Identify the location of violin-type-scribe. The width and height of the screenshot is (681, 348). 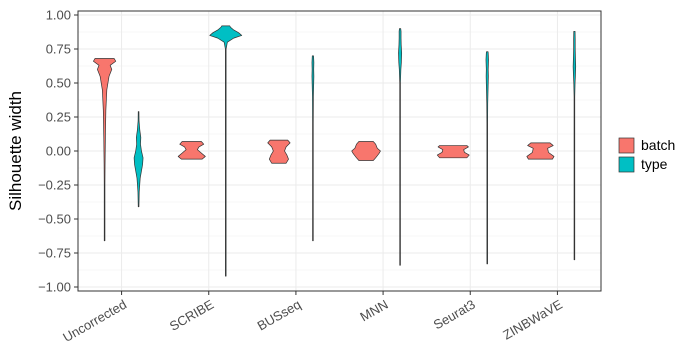
(226, 151).